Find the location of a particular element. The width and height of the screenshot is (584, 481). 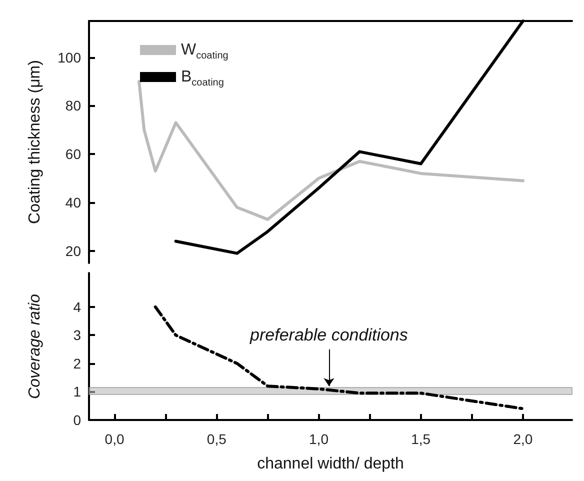

annotation: preferable conditions is located at coordinates (328, 334).